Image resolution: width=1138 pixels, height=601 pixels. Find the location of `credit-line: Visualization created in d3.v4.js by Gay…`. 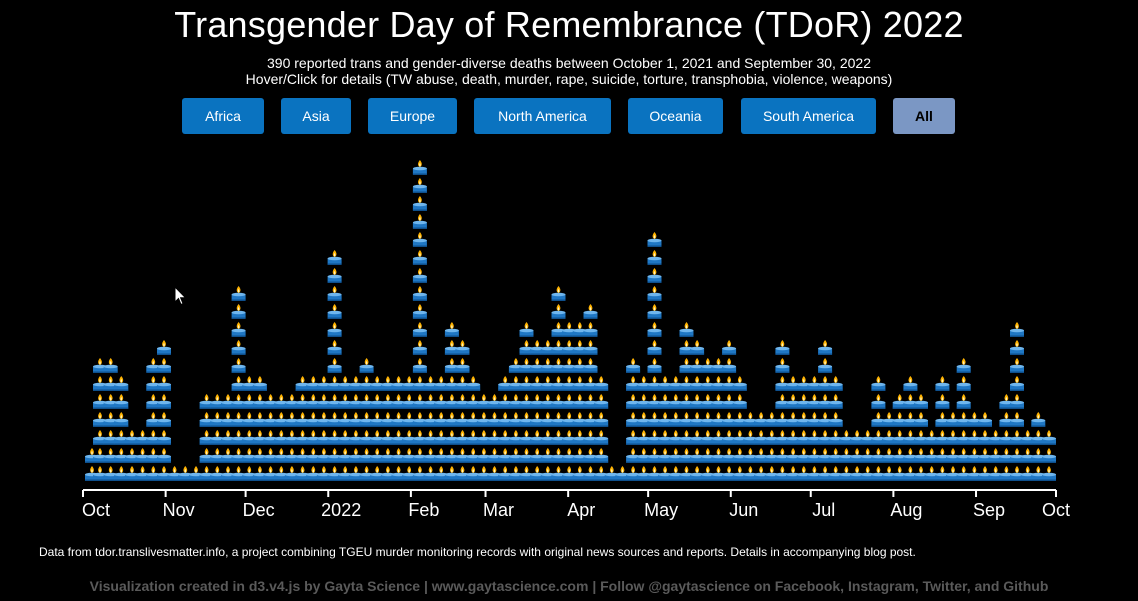

credit-line: Visualization created in d3.v4.js by Gay… is located at coordinates (569, 586).